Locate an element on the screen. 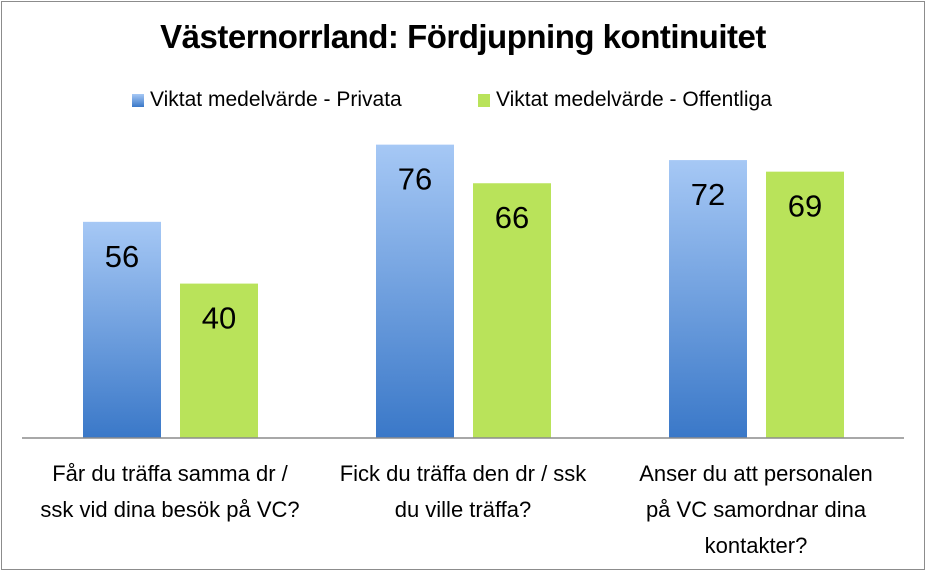 The height and width of the screenshot is (571, 926). data-label-s0-c0: 56 is located at coordinates (122, 256).